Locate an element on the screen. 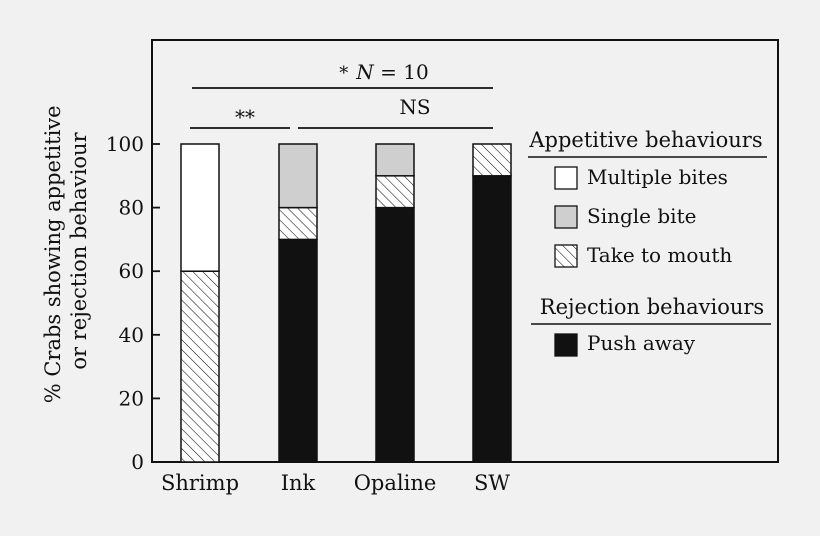 The height and width of the screenshot is (536, 820). bar-sw-push-away is located at coordinates (492, 319).